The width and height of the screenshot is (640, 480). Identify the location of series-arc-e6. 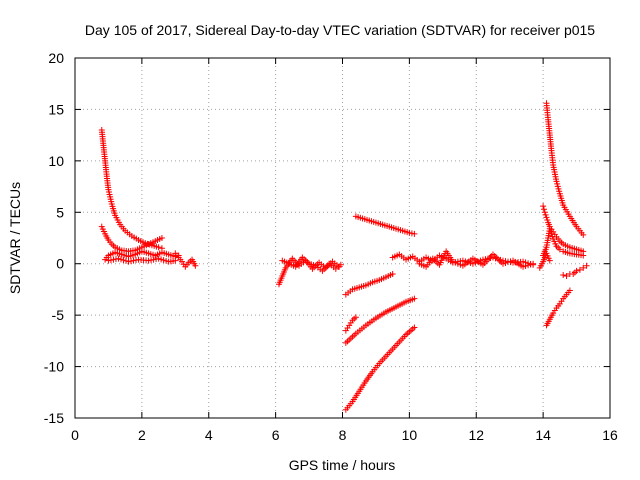
(558, 308).